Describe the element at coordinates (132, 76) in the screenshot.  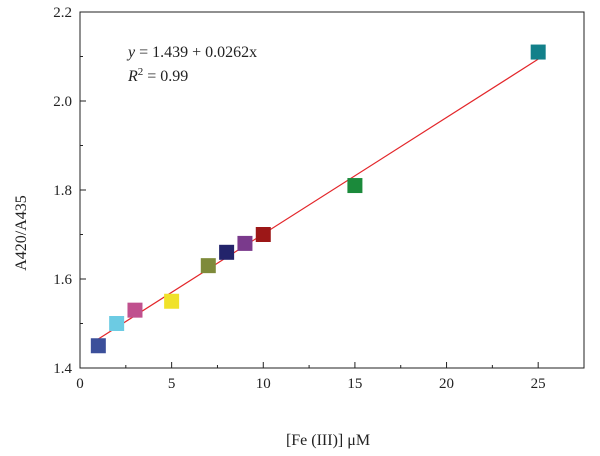
I see `r2-symbol: R` at that location.